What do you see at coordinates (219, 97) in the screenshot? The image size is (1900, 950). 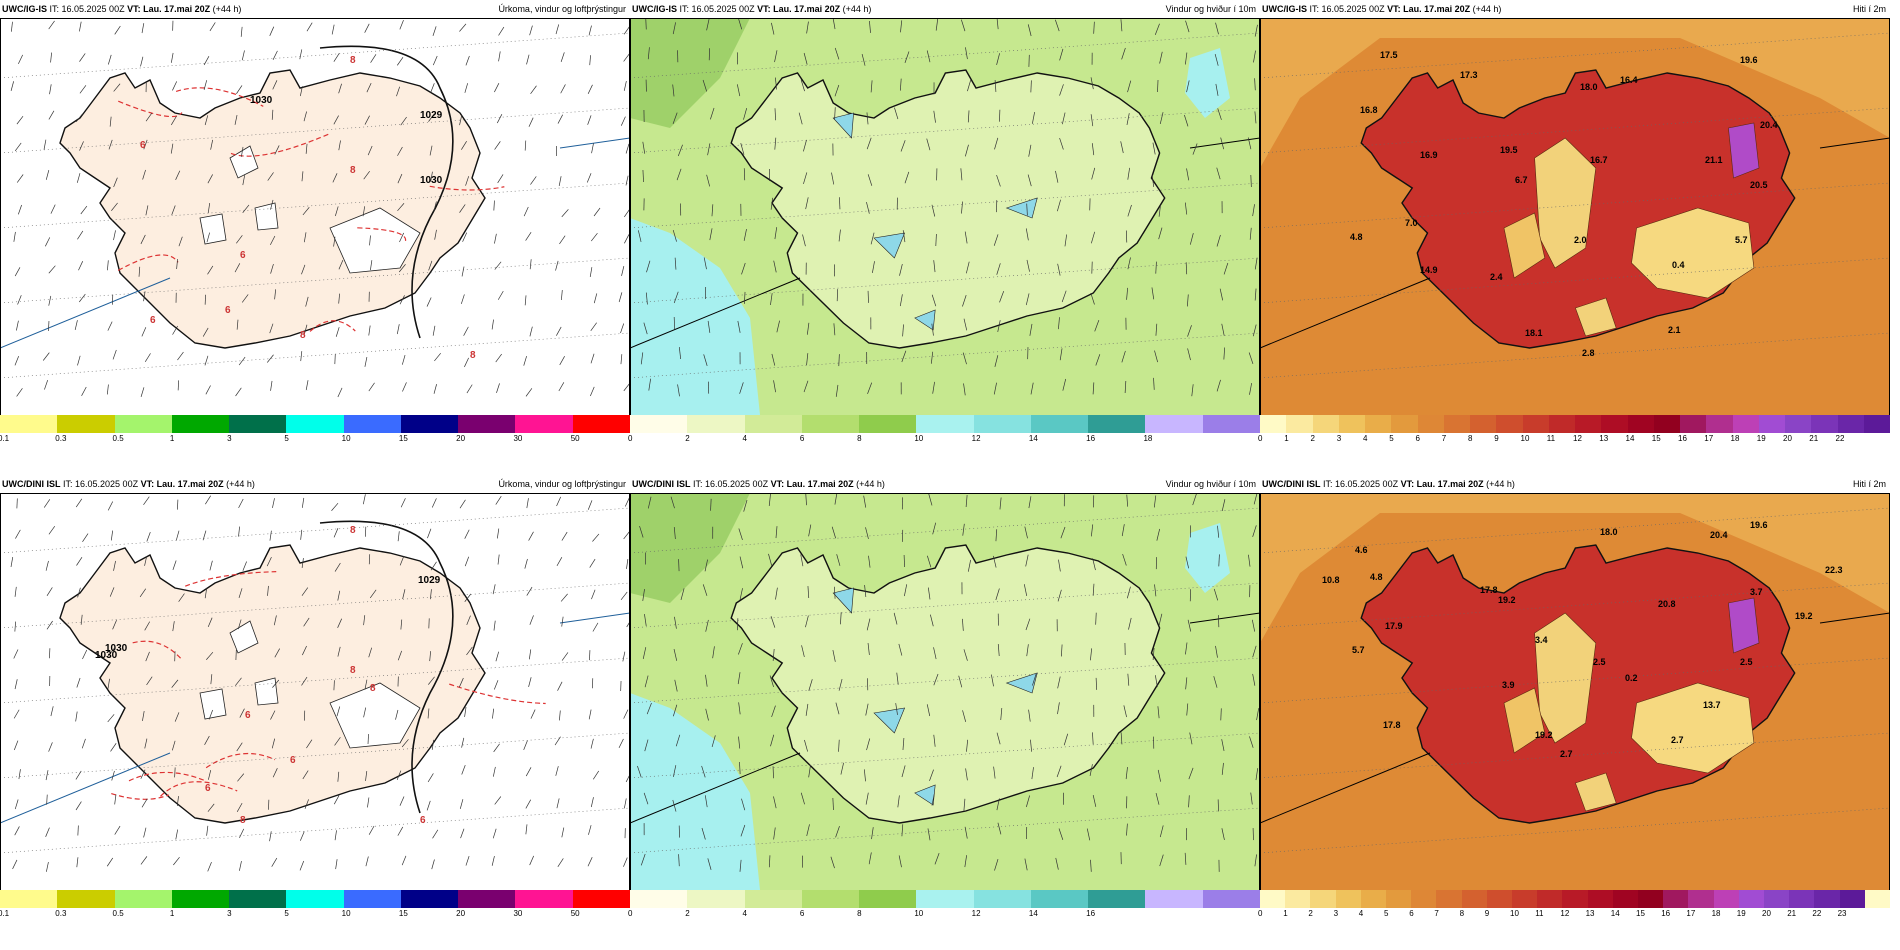 I see `precip-contour` at bounding box center [219, 97].